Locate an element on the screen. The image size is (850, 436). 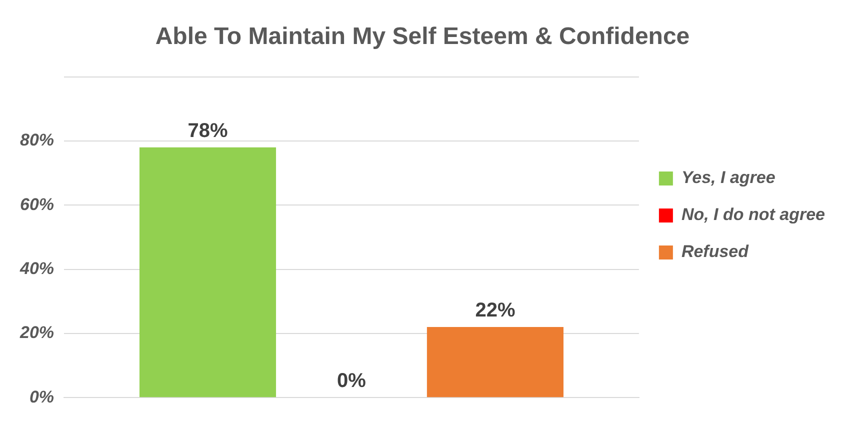
y-tick-label: 0% is located at coordinates (41, 396).